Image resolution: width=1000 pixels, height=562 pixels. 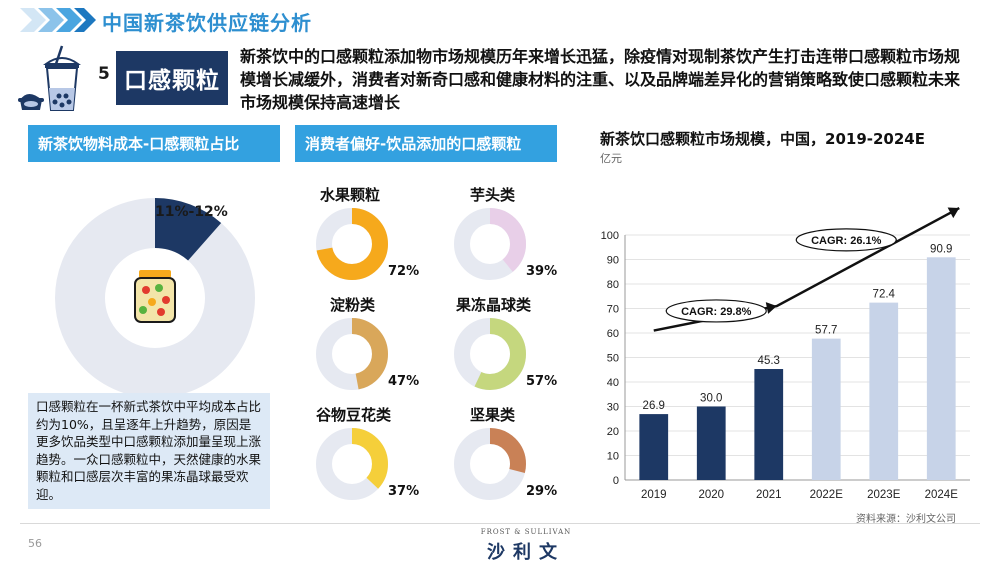 I want to click on y-tick-label: 50, so click(x=613, y=359).